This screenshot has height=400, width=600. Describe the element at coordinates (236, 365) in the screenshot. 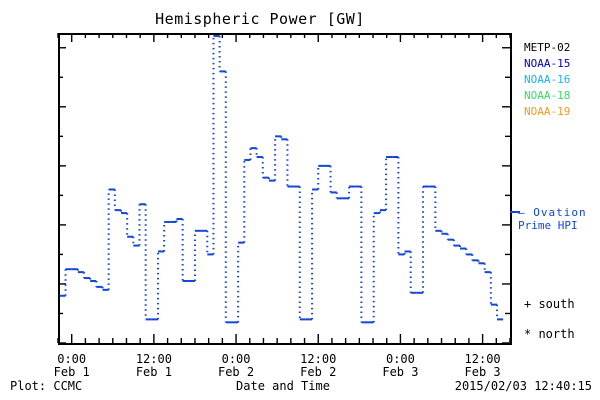

I see `x-tick-label: 0:00 Feb 2` at that location.